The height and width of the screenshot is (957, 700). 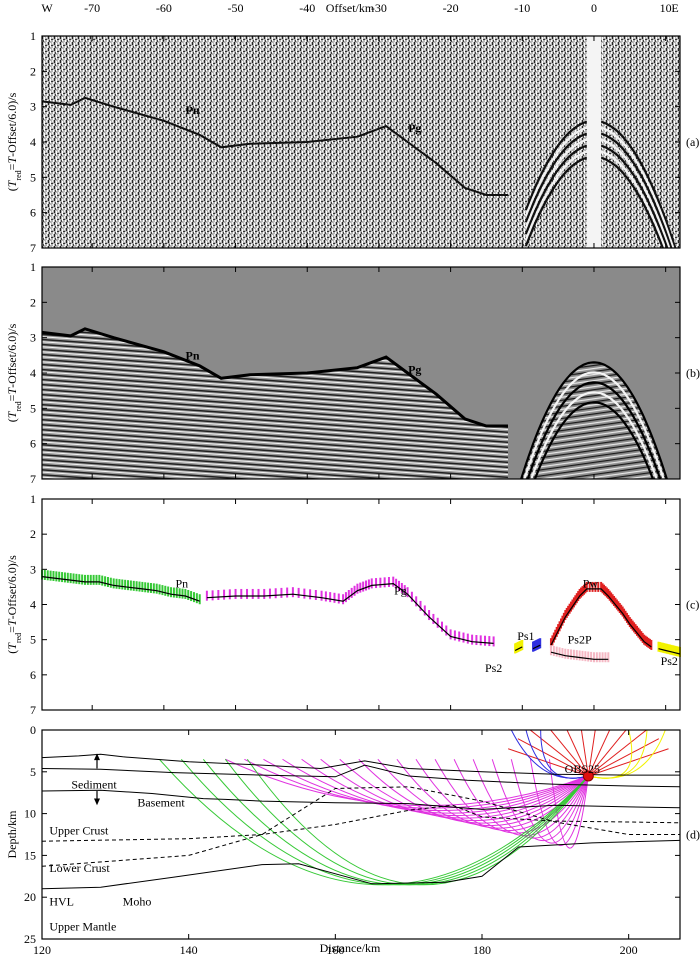 What do you see at coordinates (525, 636) in the screenshot?
I see `phase-label: Ps1` at bounding box center [525, 636].